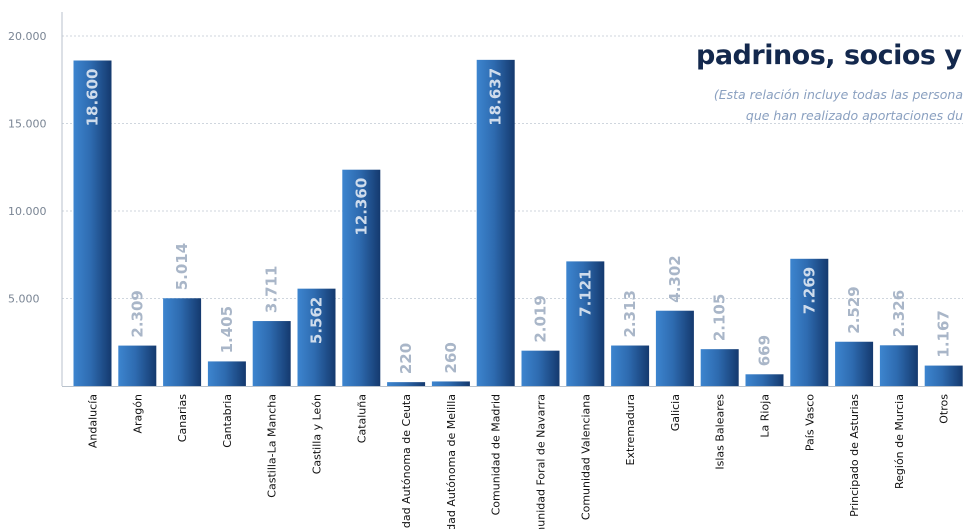 This screenshot has width=963, height=529. I want to click on data-label: 18.637, so click(496, 97).